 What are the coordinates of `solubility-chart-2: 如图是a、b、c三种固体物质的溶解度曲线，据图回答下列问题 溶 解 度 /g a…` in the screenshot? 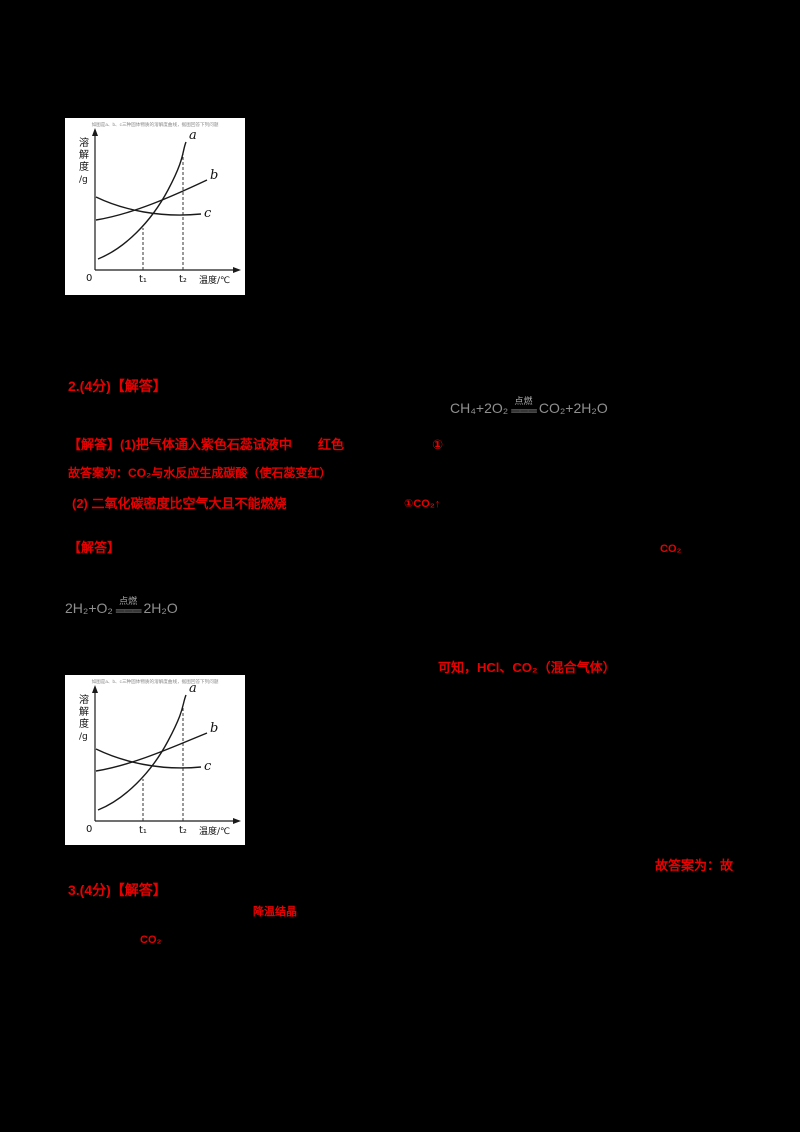 It's located at (155, 760).